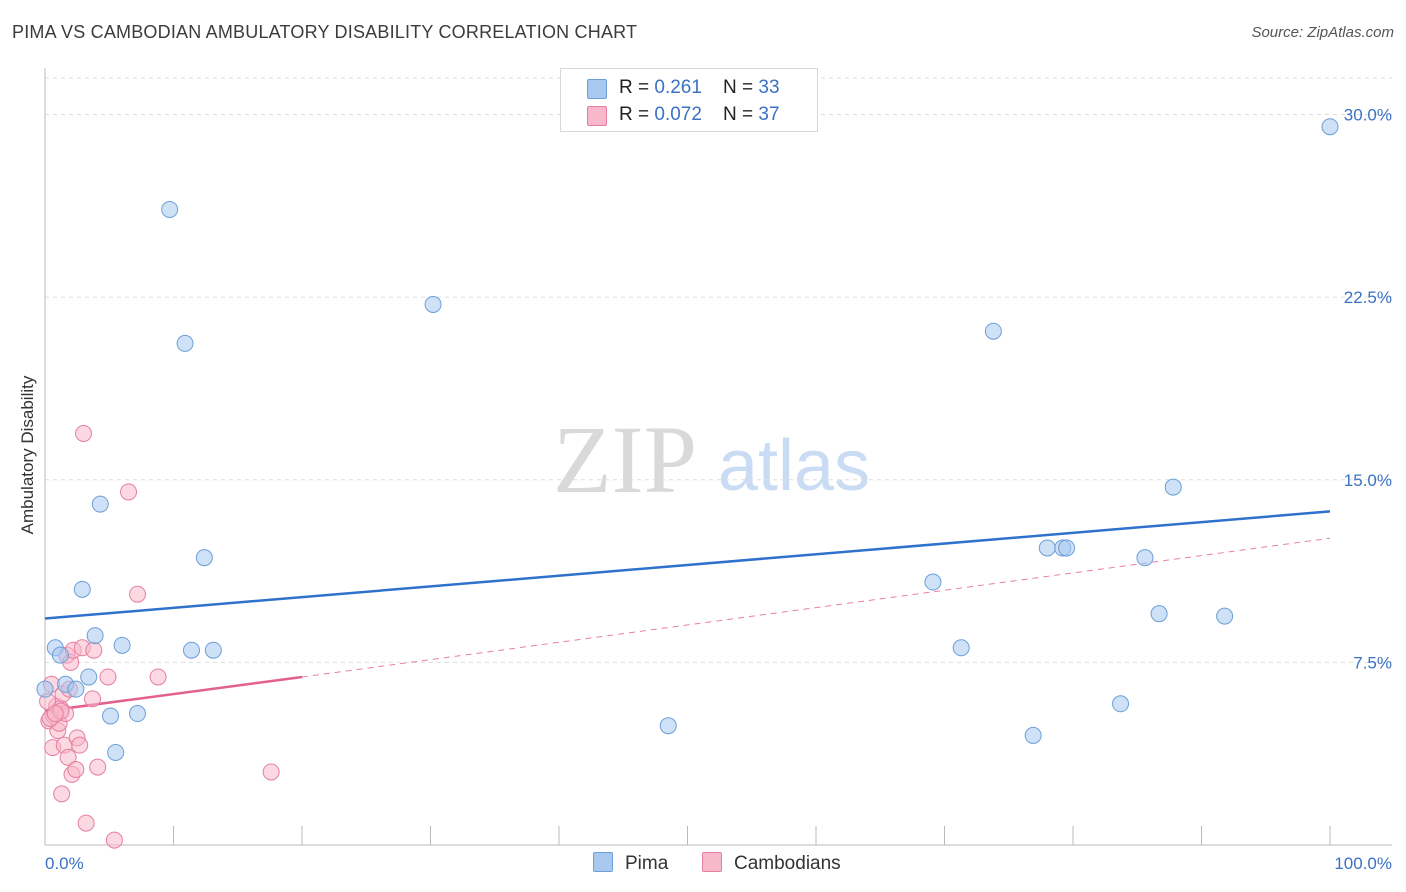  Describe the element at coordinates (787, 863) in the screenshot. I see `bottom-legend-label-cambodians: Cambodians` at that location.